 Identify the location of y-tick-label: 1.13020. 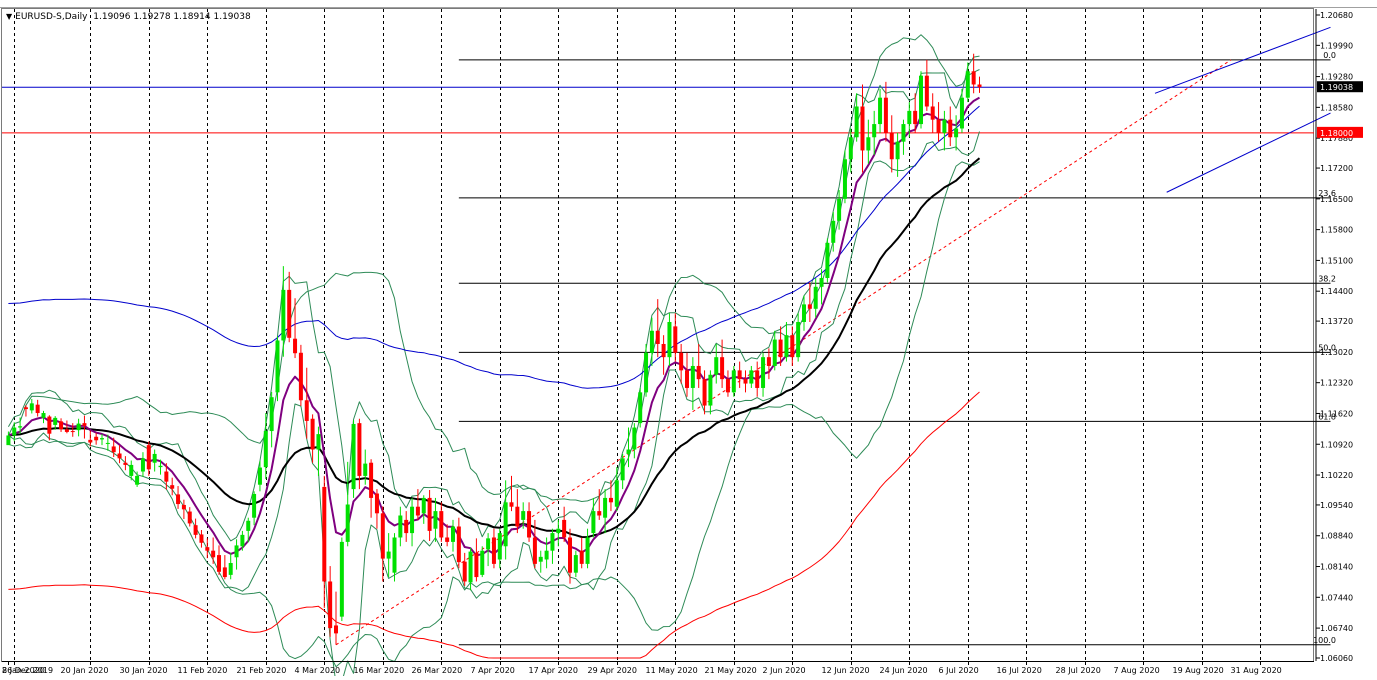
(1336, 352).